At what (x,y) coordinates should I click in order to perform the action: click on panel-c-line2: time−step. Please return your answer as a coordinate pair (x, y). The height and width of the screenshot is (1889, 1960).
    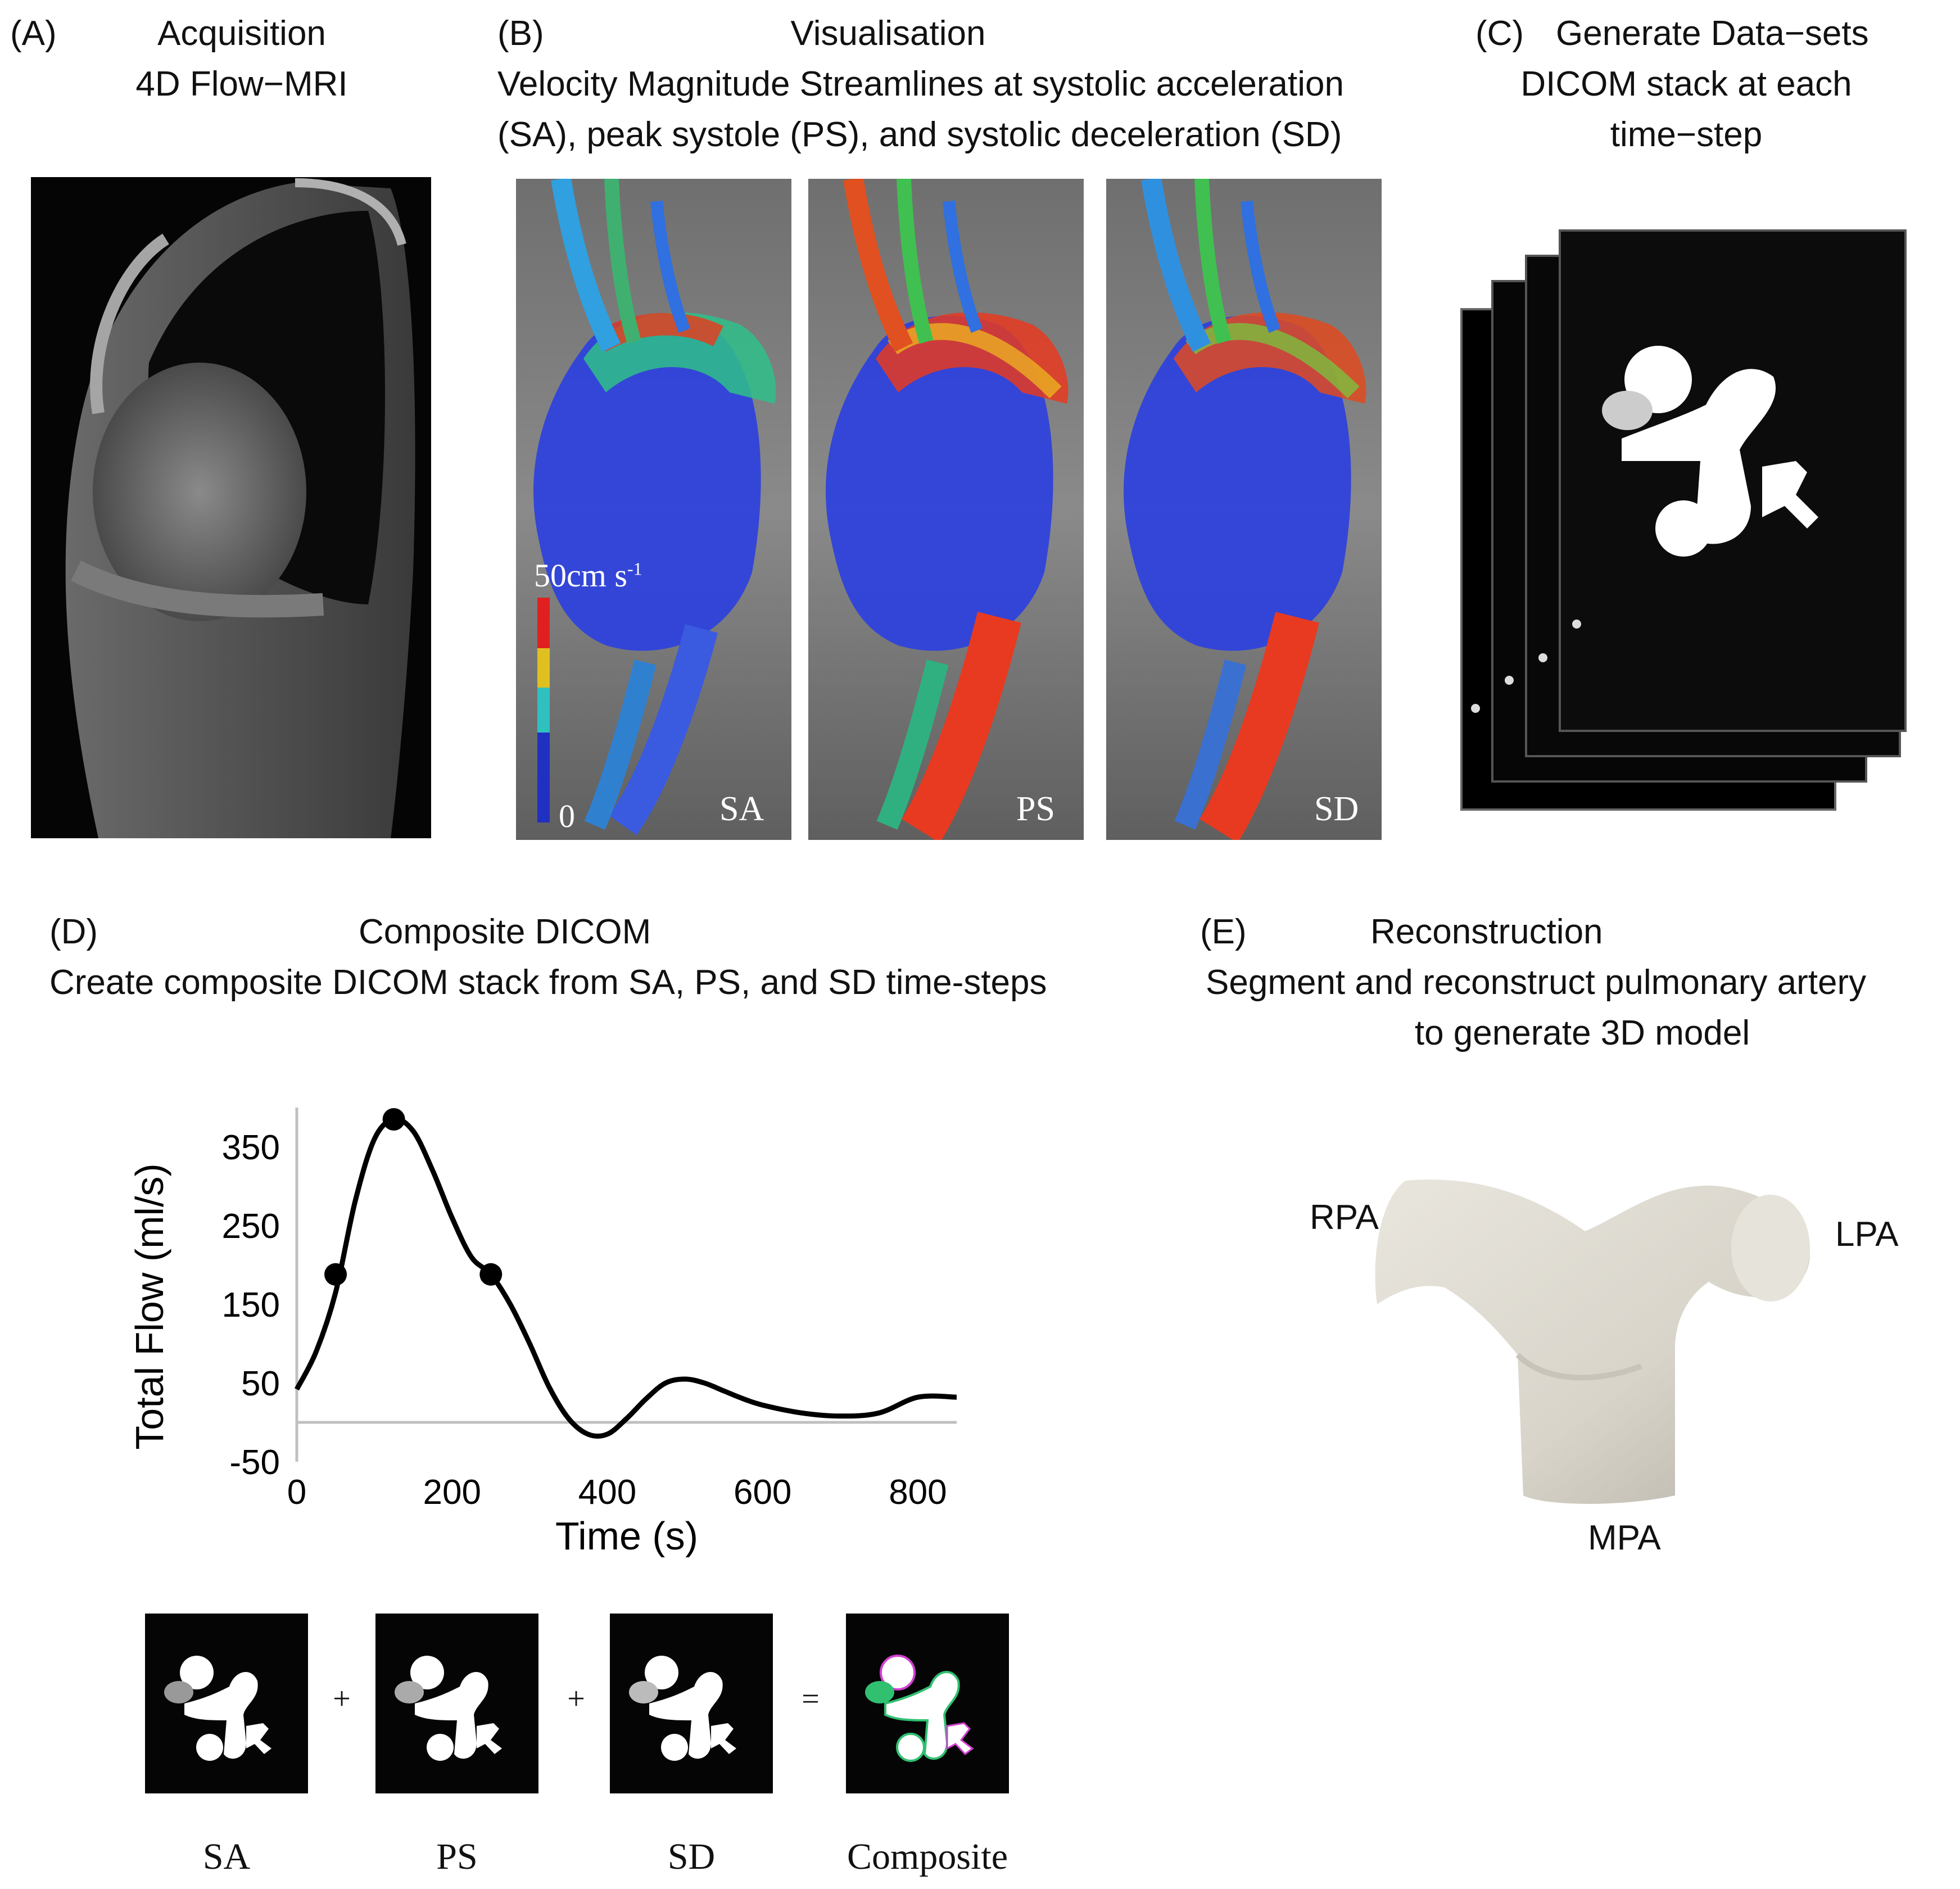
    Looking at the image, I should click on (1686, 134).